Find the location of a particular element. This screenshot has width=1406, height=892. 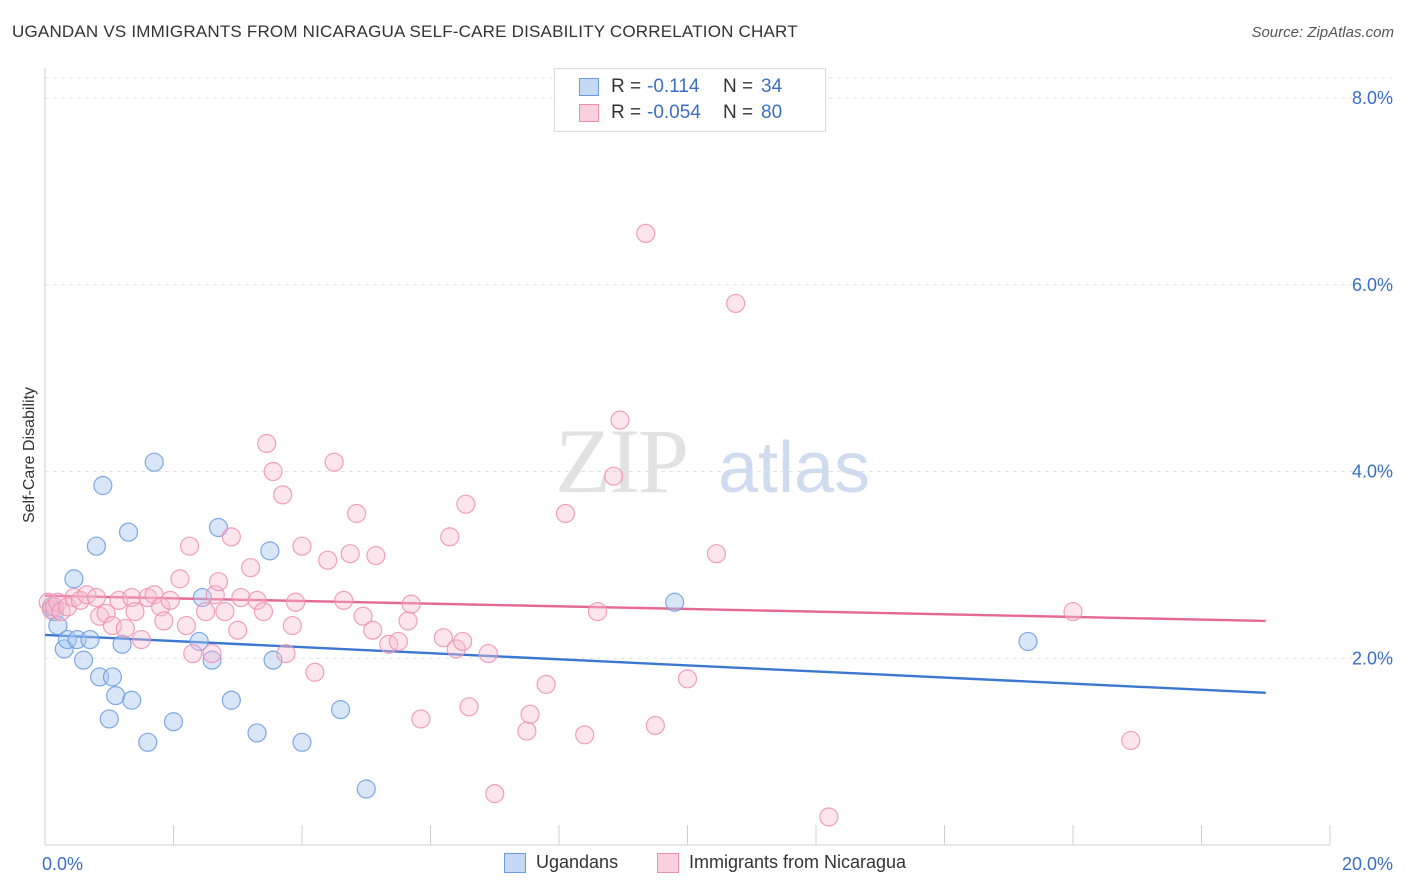

watermark-zip: ZIP is located at coordinates (621, 461).